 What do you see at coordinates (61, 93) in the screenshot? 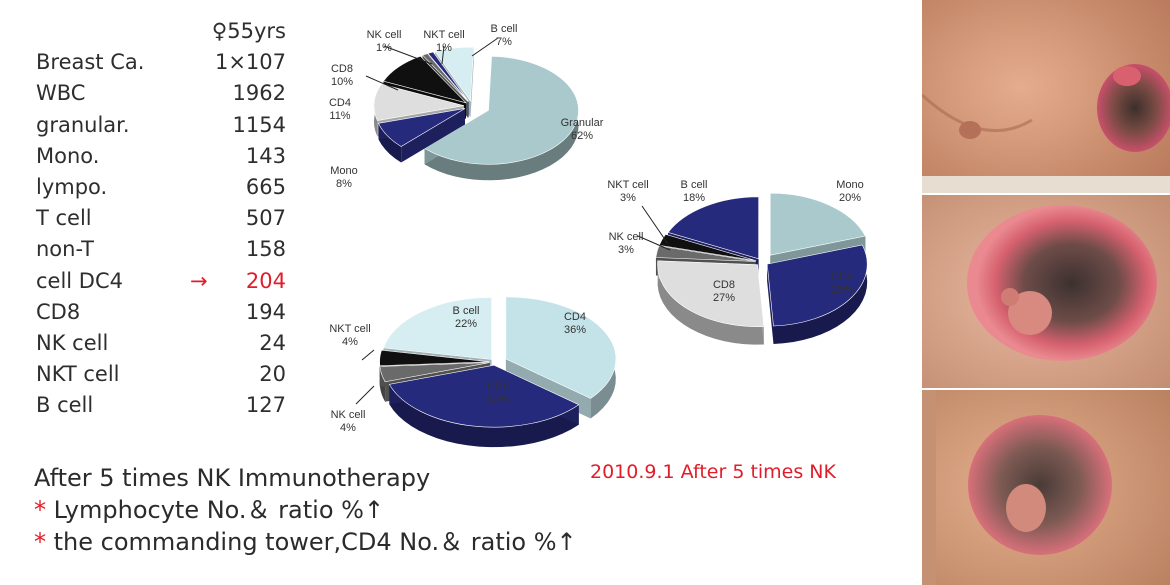
I see `row-label: WBC` at bounding box center [61, 93].